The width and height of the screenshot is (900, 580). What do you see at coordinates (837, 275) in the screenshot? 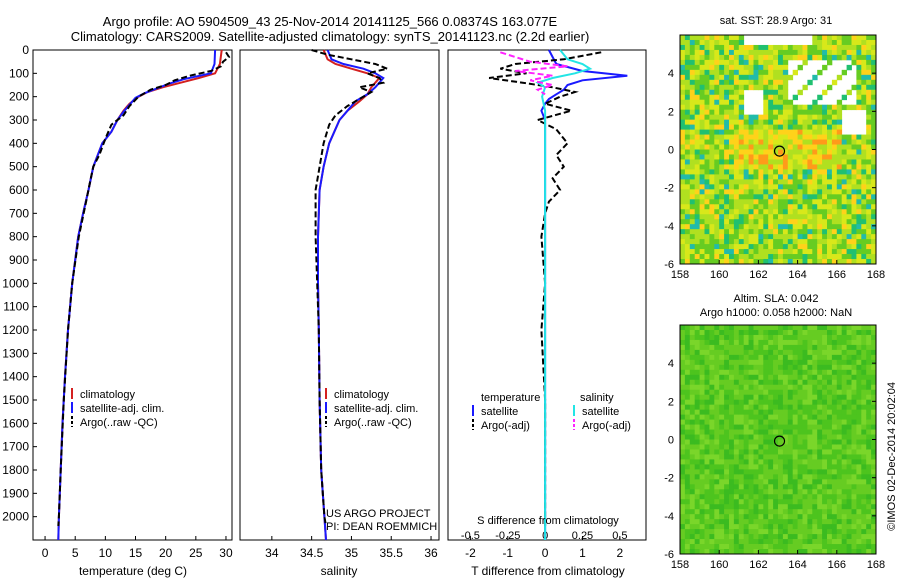
I see `map-x-tick-label: 166` at bounding box center [837, 275].